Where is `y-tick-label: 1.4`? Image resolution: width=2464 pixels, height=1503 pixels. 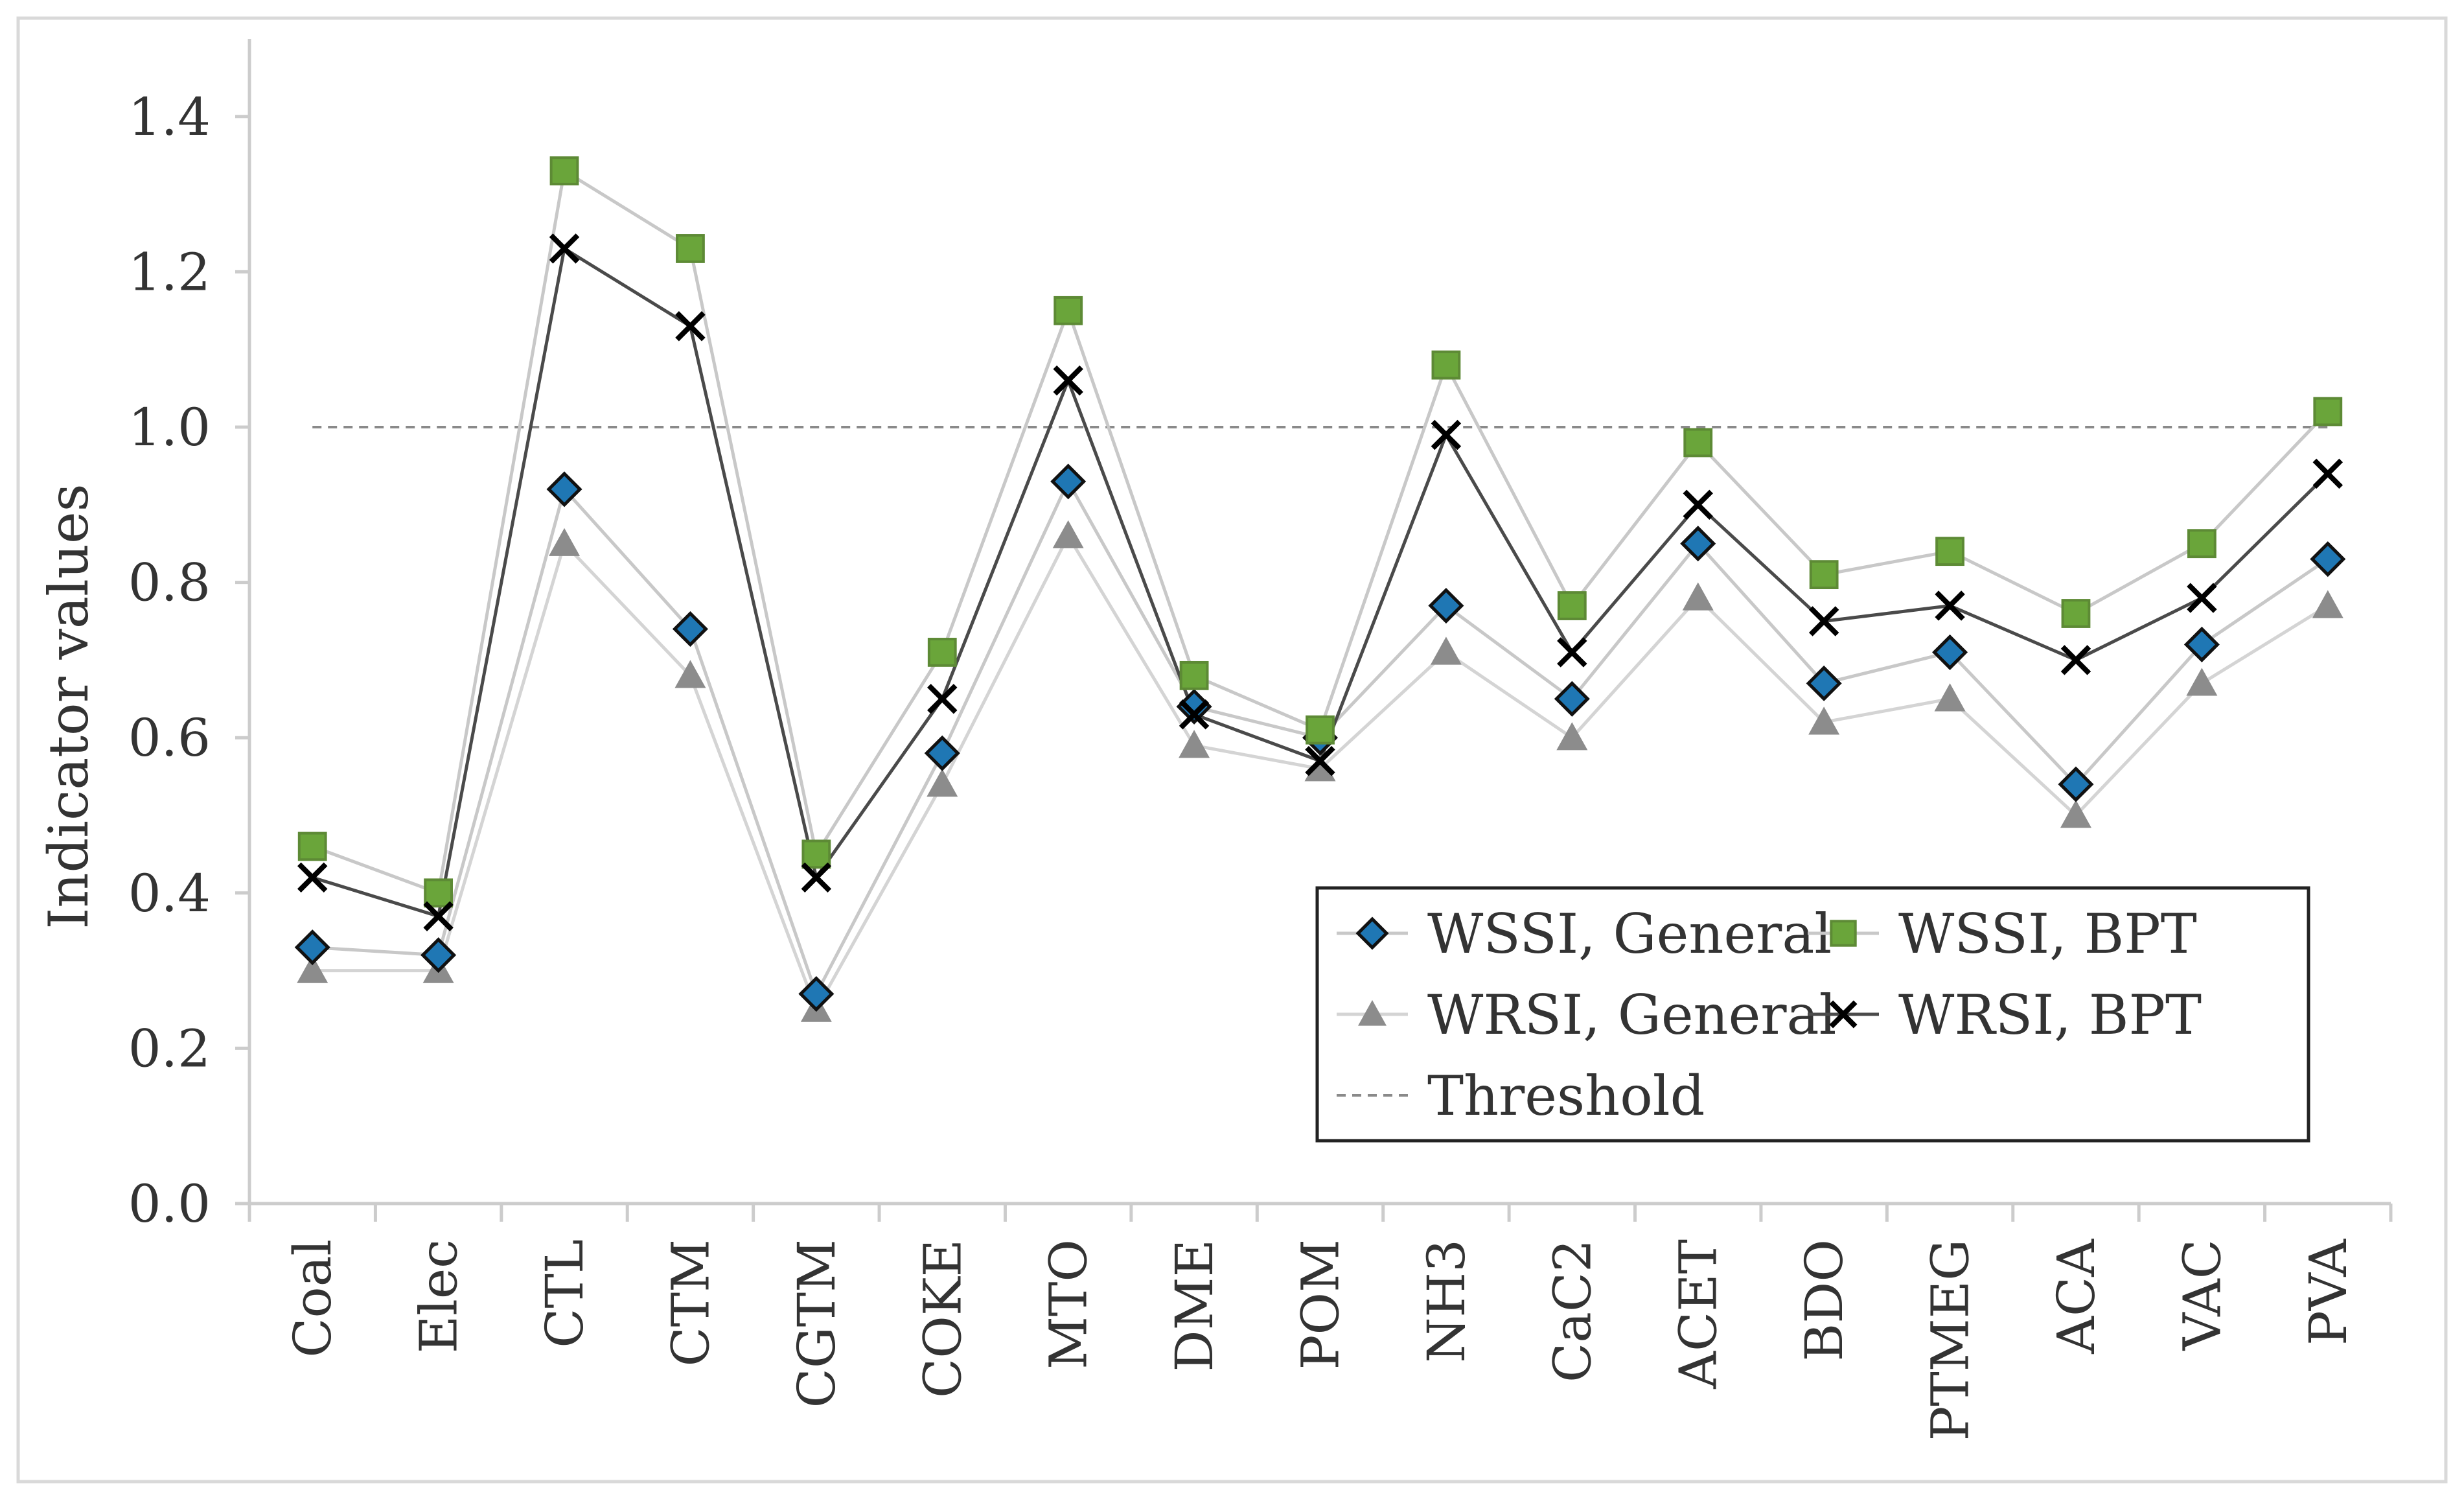
y-tick-label: 1.4 is located at coordinates (169, 117).